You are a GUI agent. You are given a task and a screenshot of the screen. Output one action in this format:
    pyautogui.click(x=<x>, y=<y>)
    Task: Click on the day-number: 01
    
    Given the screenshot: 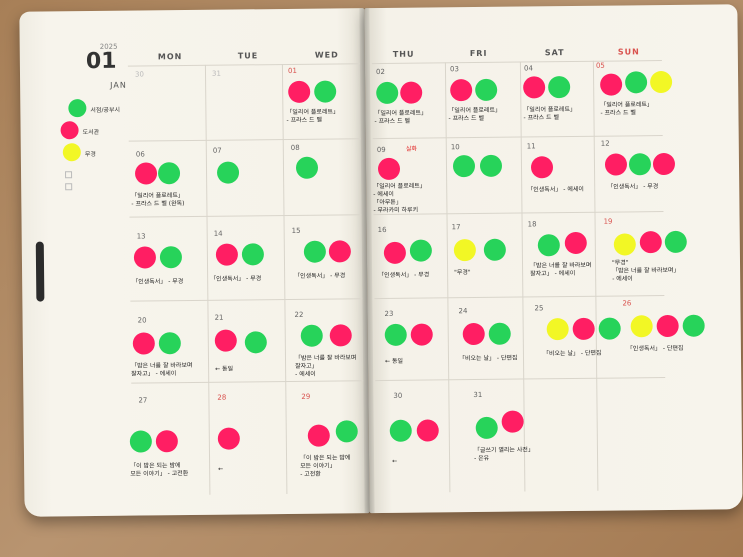 What is the action you would take?
    pyautogui.click(x=292, y=70)
    